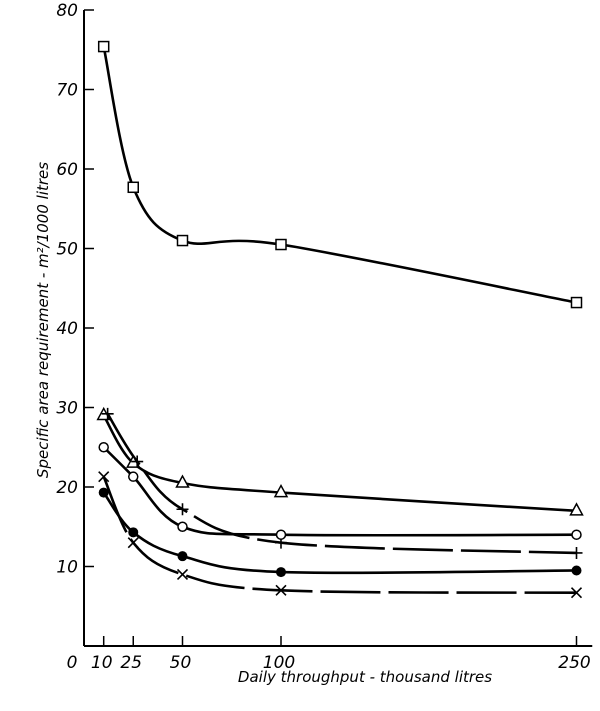 This screenshot has height=711, width=600. I want to click on y-tick-label: 80, so click(67, 11).